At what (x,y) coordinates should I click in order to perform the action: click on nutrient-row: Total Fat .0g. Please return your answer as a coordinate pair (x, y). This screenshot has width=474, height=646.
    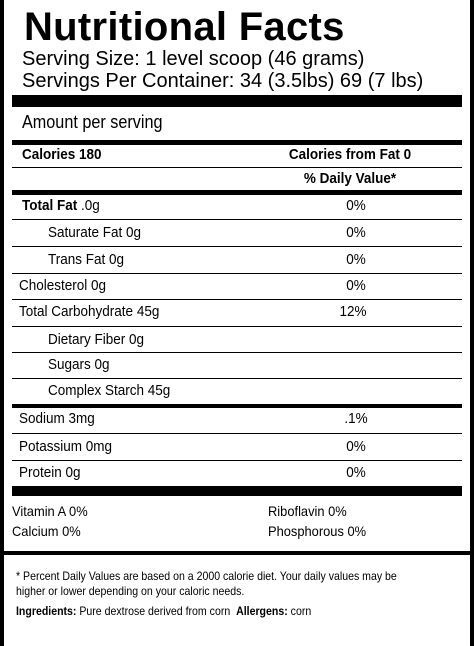
    Looking at the image, I should click on (61, 206).